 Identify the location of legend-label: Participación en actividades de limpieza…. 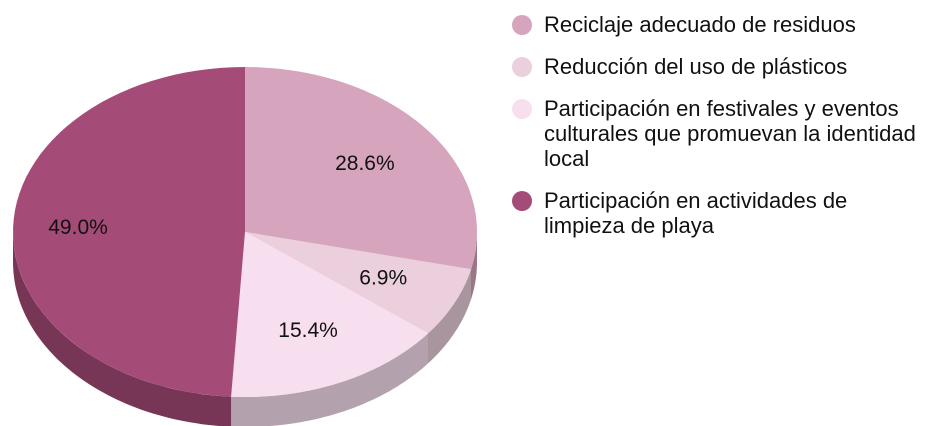
(696, 213).